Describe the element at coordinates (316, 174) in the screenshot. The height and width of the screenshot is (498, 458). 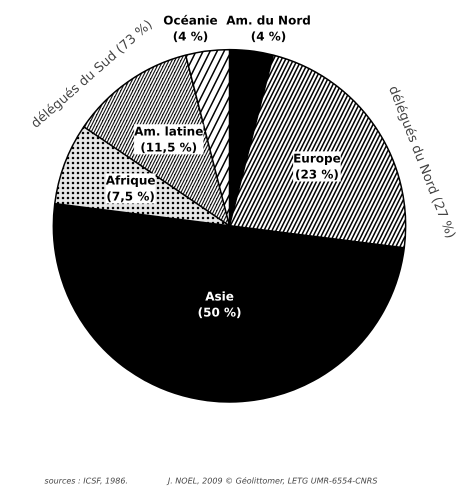
I see `data-label: (23 %)` at that location.